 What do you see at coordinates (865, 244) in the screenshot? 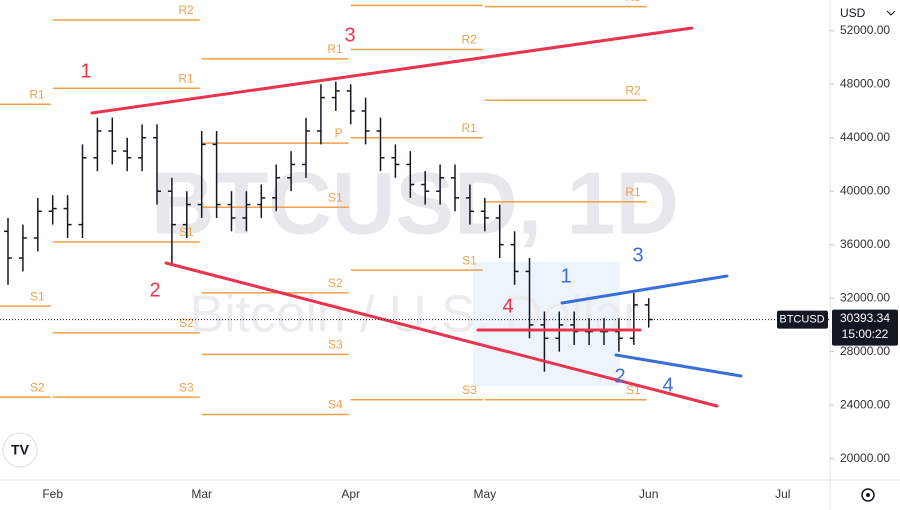
I see `y-tick-label: 36000.00` at bounding box center [865, 244].